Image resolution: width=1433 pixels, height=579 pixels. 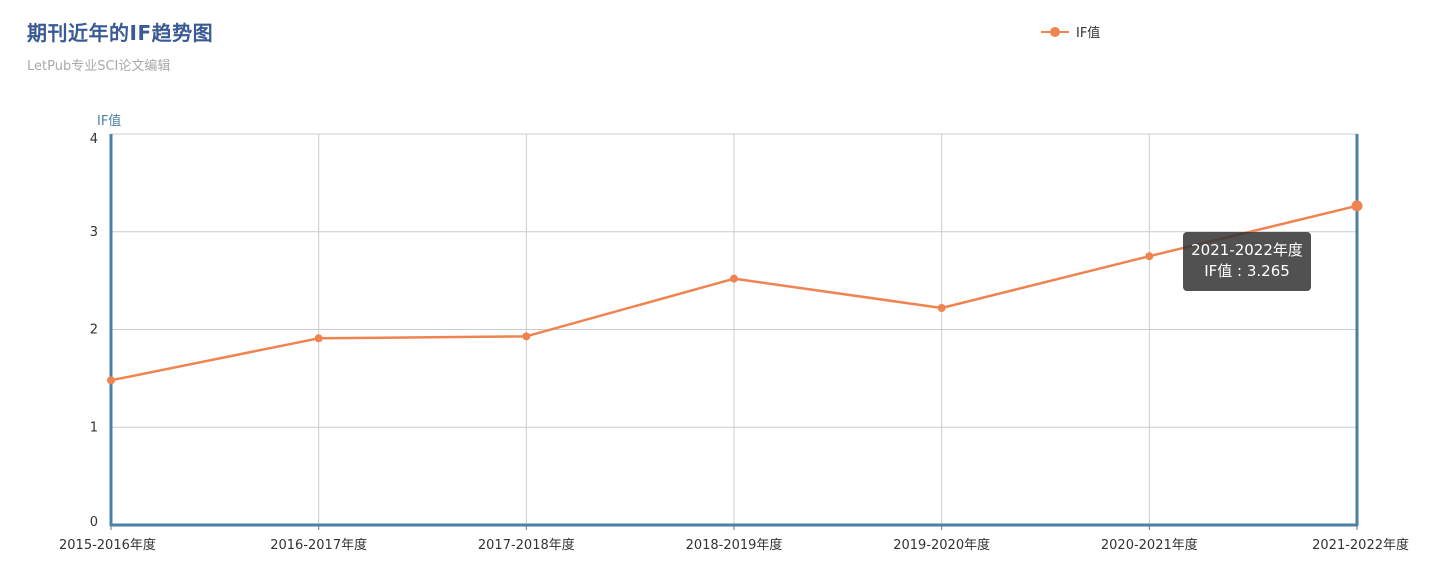 I want to click on tooltip: 2021-2022年度 IF值 : 3.265, so click(x=1247, y=261).